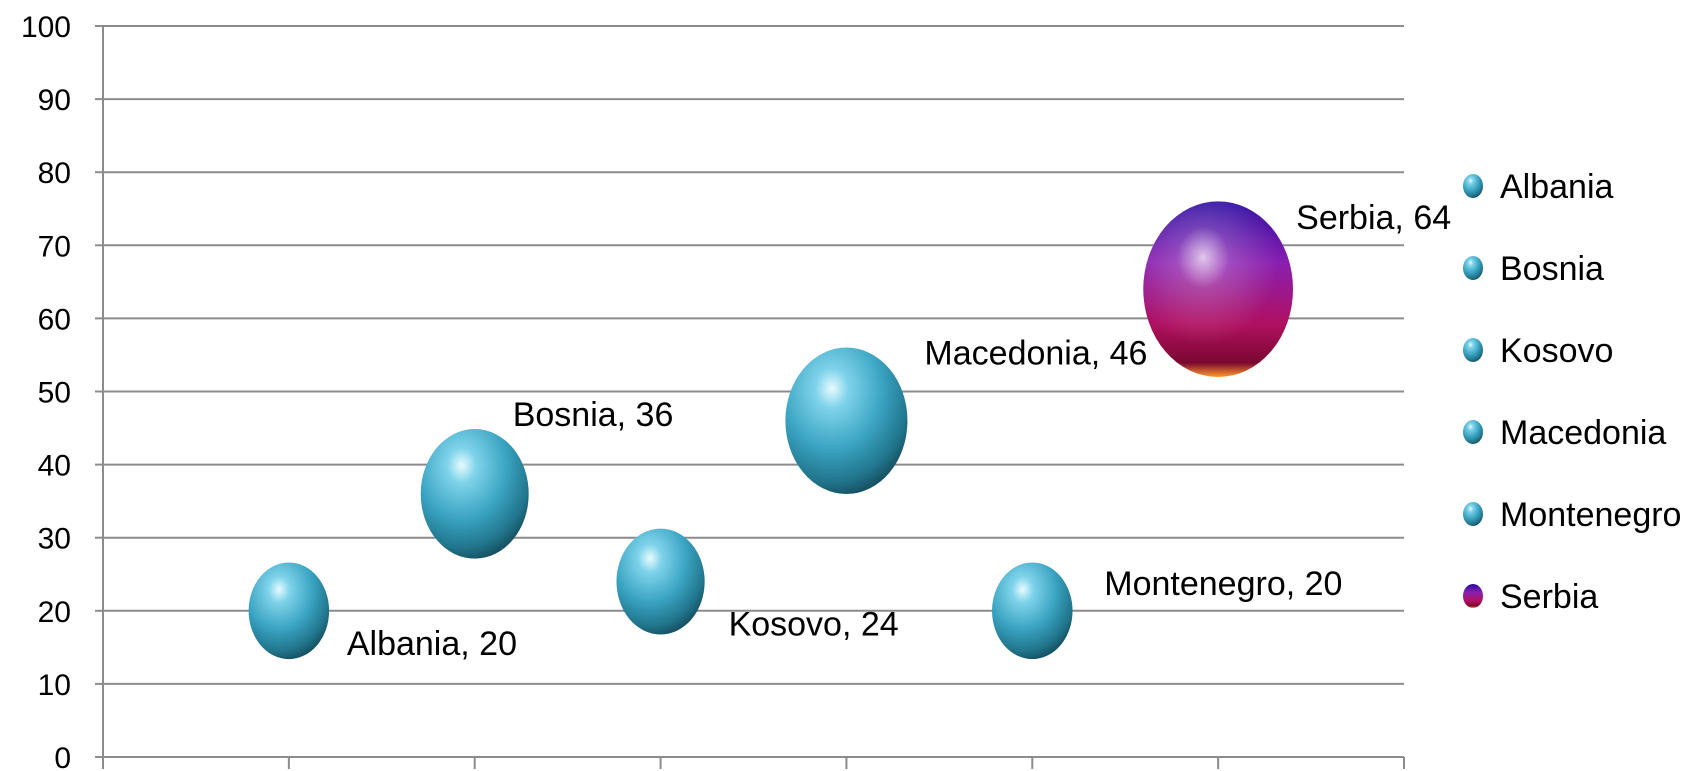 The height and width of the screenshot is (771, 1704). I want to click on y-tick-label: 80, so click(54, 173).